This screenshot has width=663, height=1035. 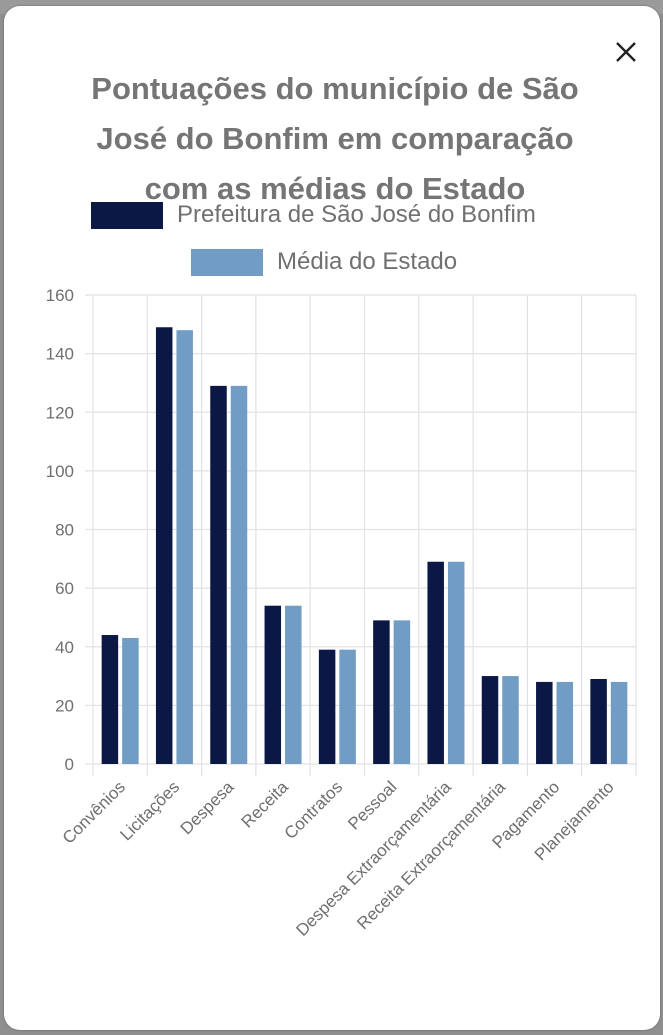 What do you see at coordinates (64, 588) in the screenshot?
I see `y-tick-label: 60` at bounding box center [64, 588].